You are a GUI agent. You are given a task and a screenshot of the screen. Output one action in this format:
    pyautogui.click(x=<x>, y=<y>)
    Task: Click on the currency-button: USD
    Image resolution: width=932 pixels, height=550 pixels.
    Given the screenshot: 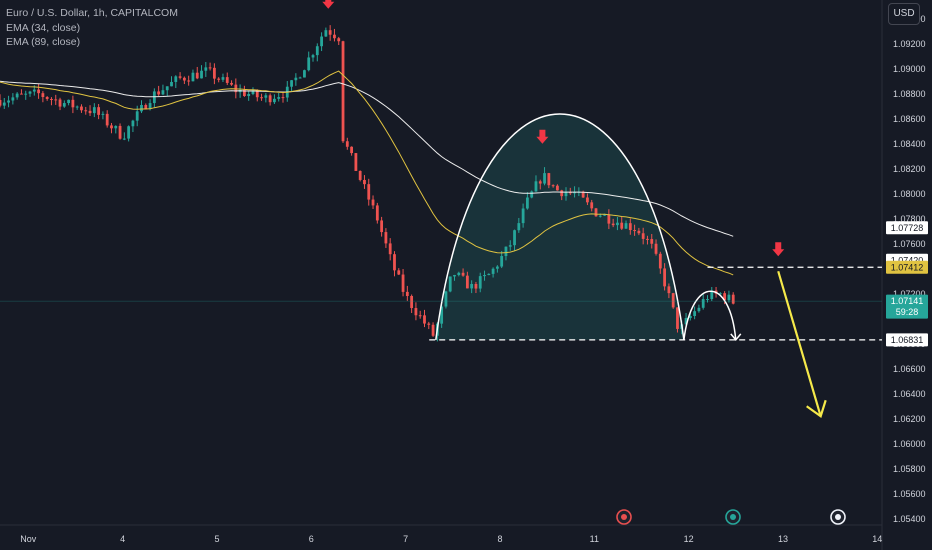 What is the action you would take?
    pyautogui.click(x=904, y=14)
    